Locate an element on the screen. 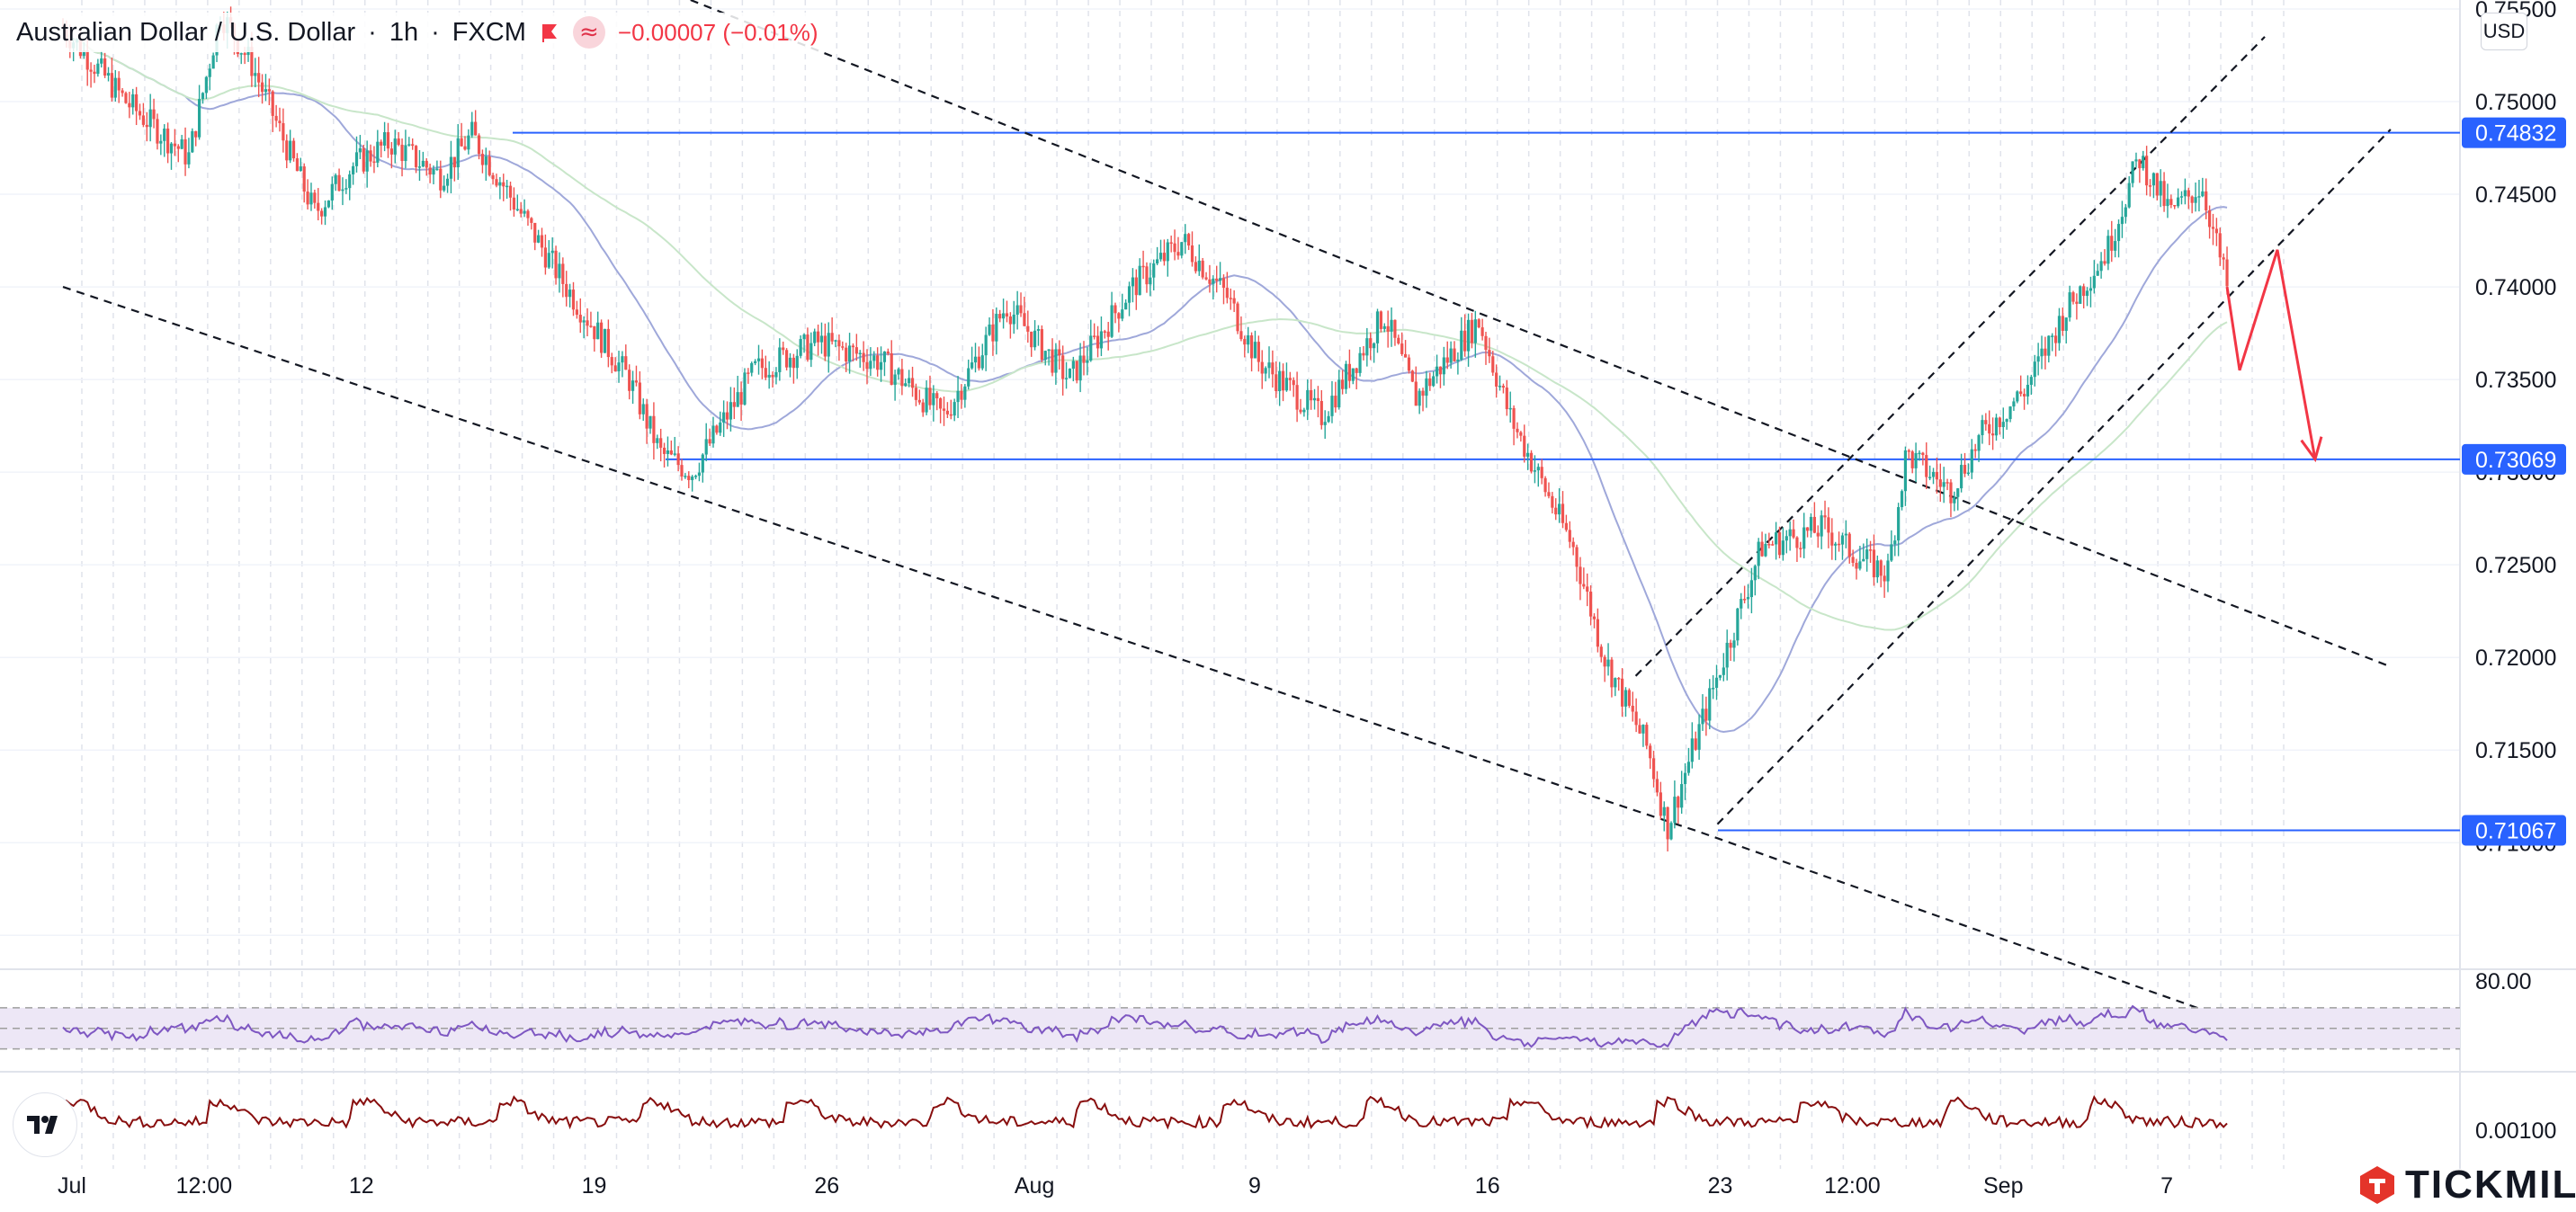 The height and width of the screenshot is (1212, 2576). time-tick-label: 16 is located at coordinates (1487, 1186).